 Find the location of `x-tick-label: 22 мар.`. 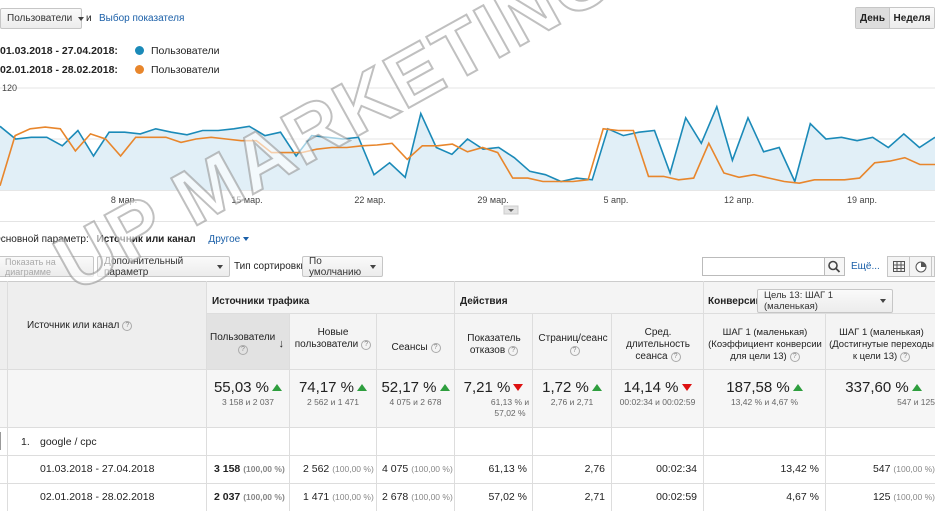

x-tick-label: 22 мар. is located at coordinates (369, 200).